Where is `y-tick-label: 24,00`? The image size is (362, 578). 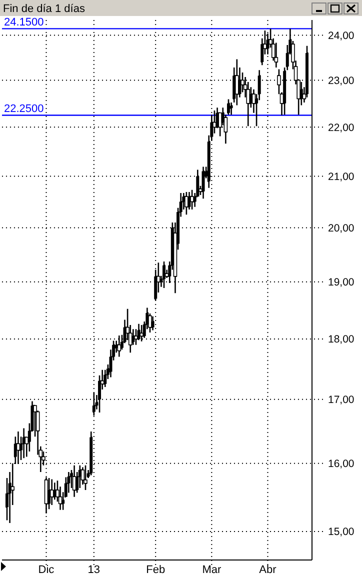
y-tick-label: 24,00 is located at coordinates (341, 36).